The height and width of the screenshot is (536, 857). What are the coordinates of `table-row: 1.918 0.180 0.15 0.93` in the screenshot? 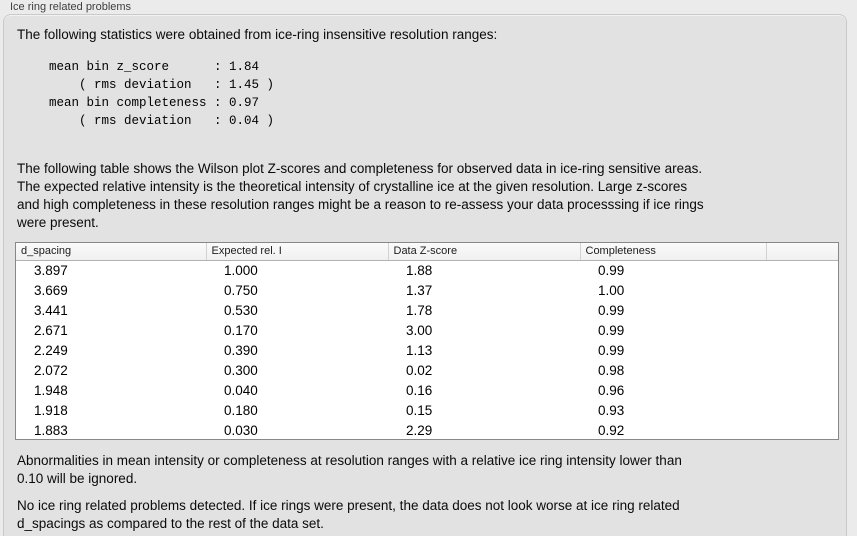 It's located at (427, 410).